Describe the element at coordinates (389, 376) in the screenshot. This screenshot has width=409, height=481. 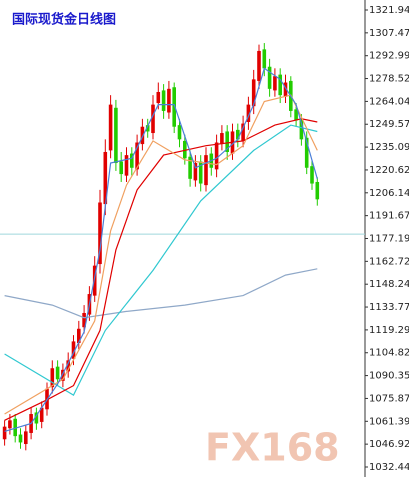
I see `y-tick-label: 1090.35` at that location.